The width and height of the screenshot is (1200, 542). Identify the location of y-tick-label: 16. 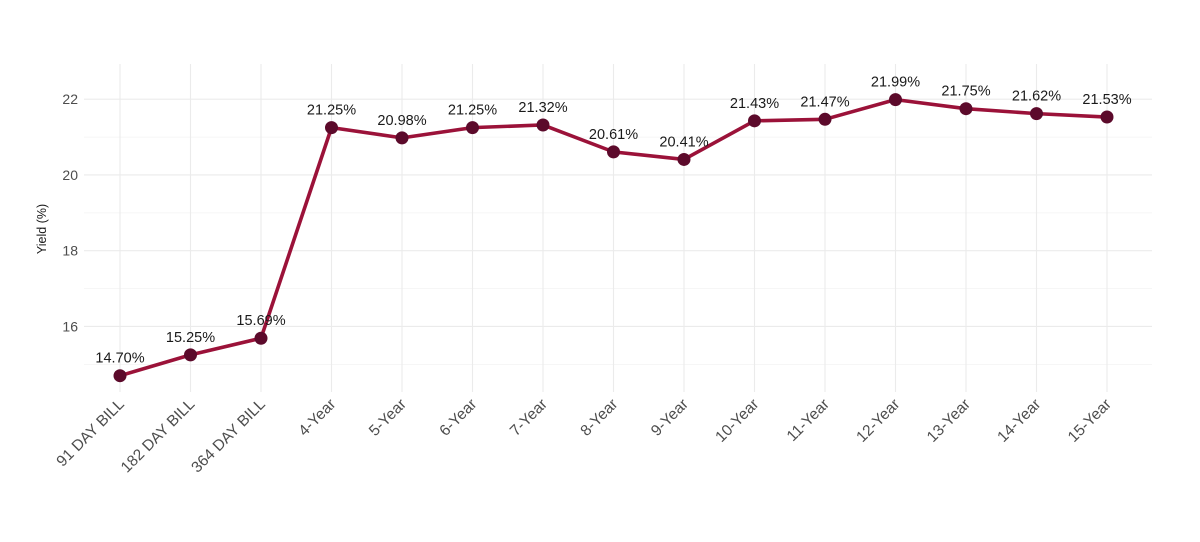
(70, 326).